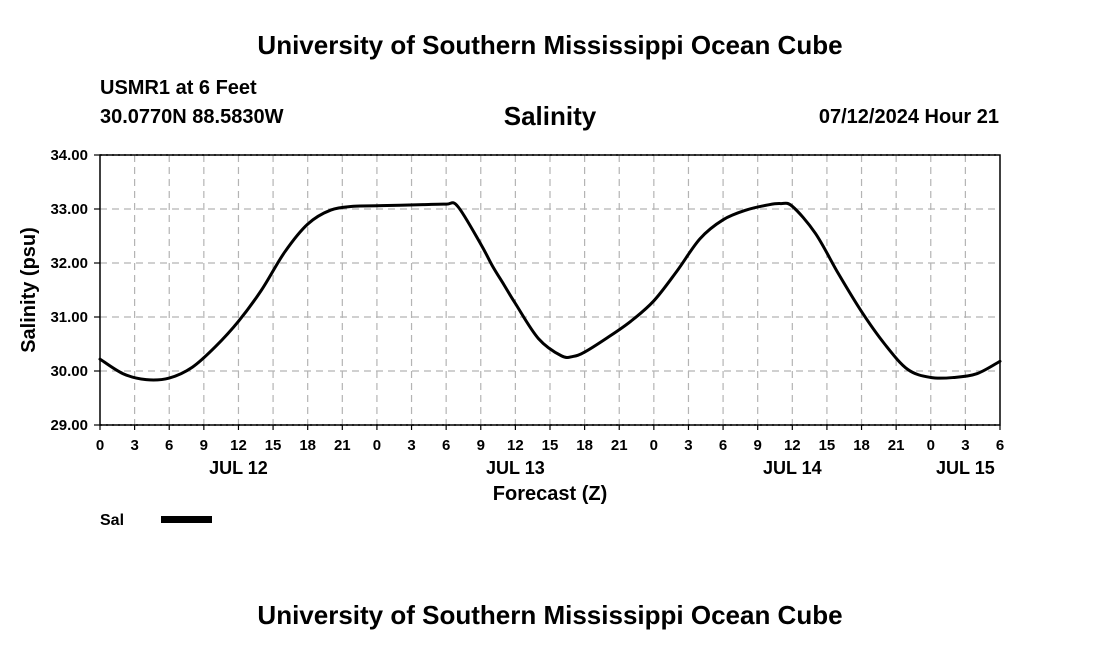 This screenshot has width=1100, height=650. I want to click on x-axis: 0 3 6 9 12 15 18 21 0 3 6 9 12 15 18 21 0 3 6 9 12 15 18 21 0 3 6, so click(550, 439).